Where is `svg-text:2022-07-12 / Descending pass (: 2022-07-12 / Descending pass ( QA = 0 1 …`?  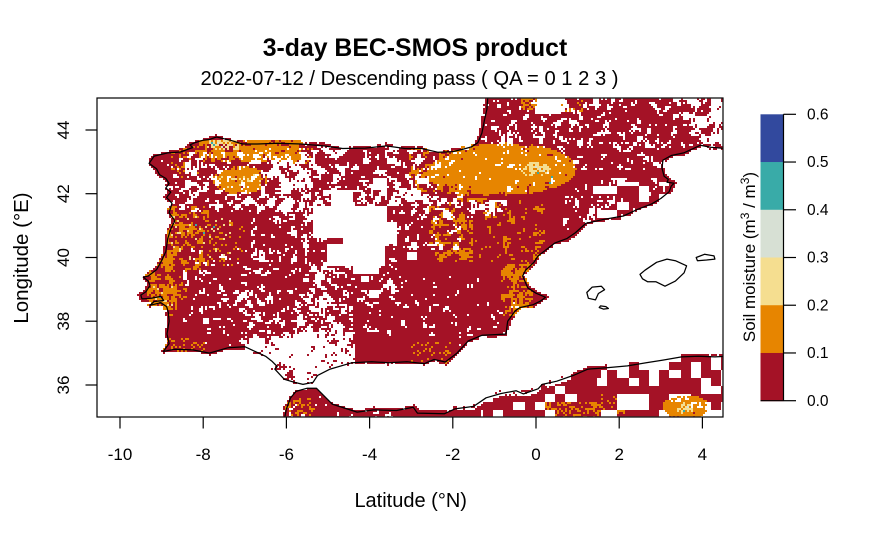 svg-text:2022-07-12 / Descending pass (: 2022-07-12 / Descending pass ( QA = 0 1 … is located at coordinates (409, 79).